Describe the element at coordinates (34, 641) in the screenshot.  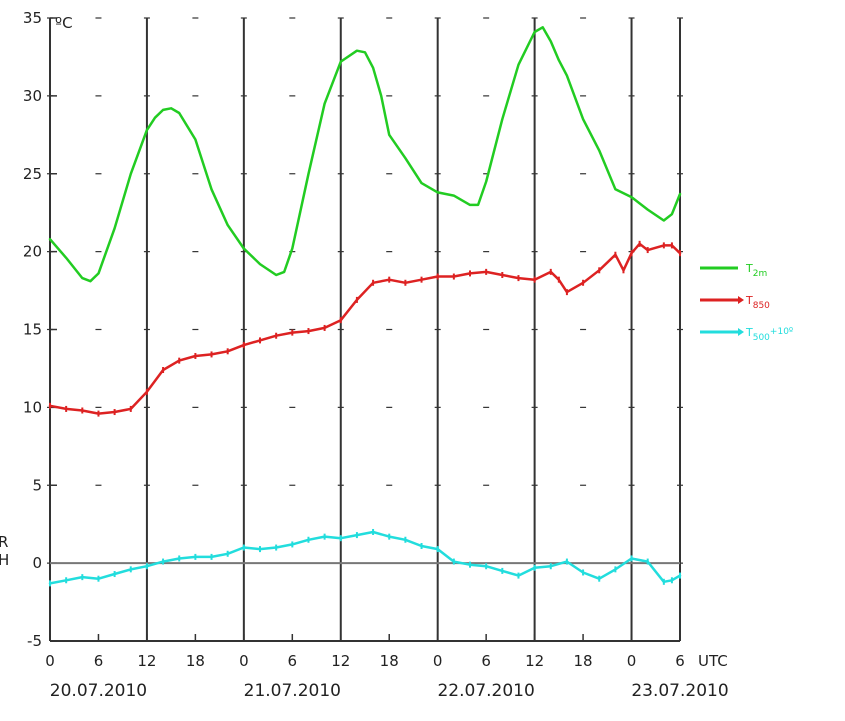
I see `y-tick-label: -5` at that location.